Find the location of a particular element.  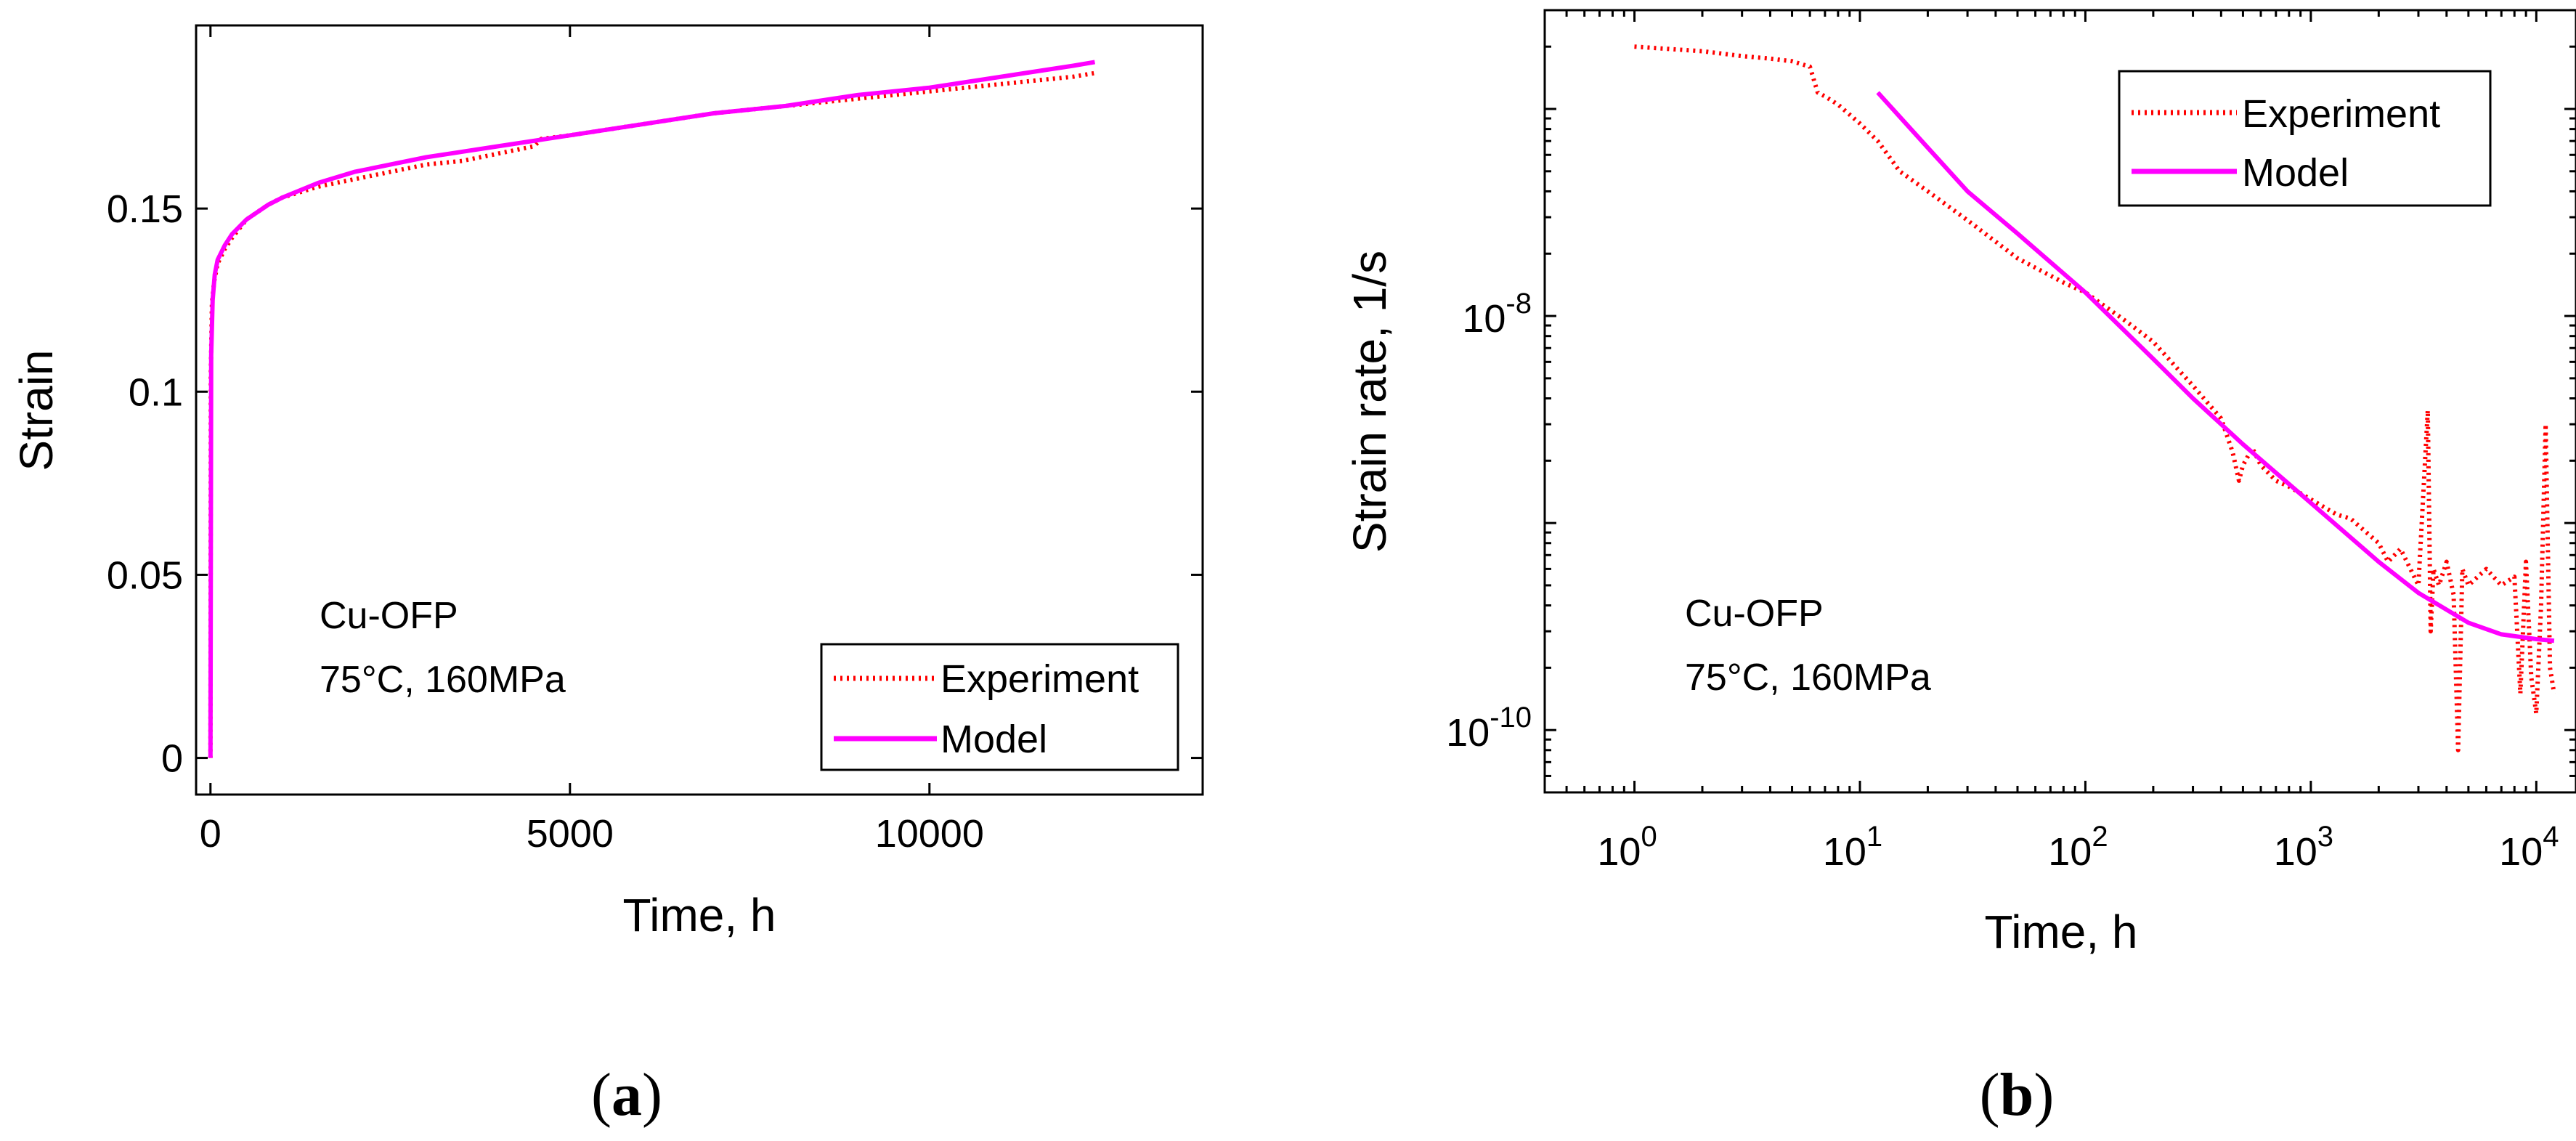

legend-label-experiment-b: Experiment is located at coordinates (2341, 114).